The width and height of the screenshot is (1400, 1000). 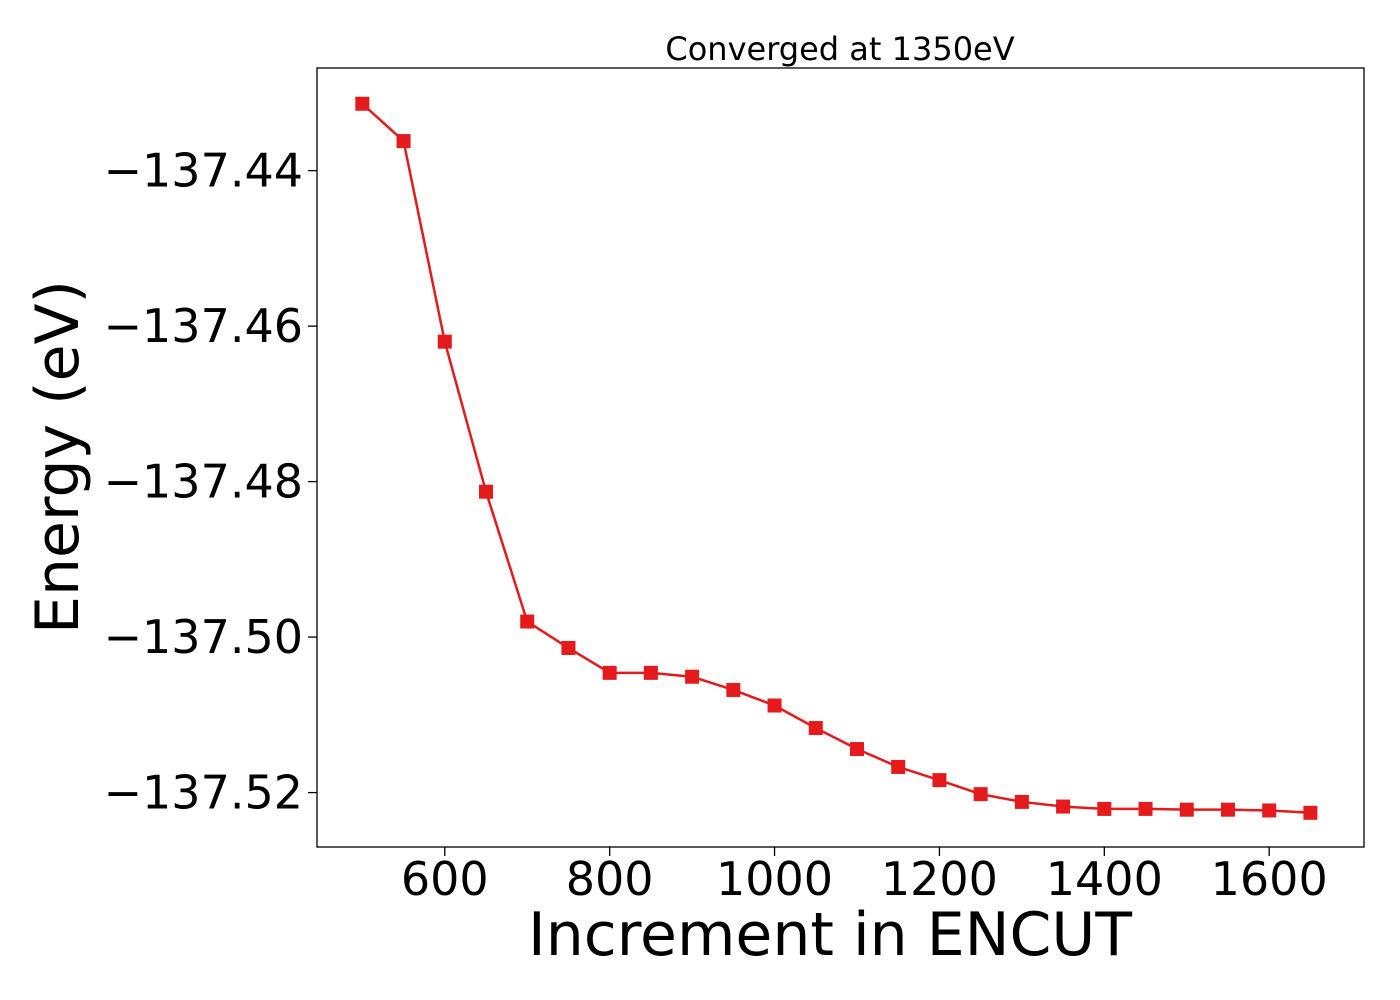 I want to click on x-tick-label: 800, so click(x=610, y=879).